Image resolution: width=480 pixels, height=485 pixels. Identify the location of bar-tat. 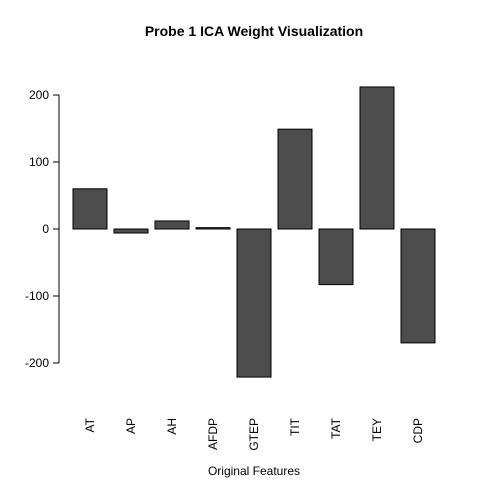
(336, 257).